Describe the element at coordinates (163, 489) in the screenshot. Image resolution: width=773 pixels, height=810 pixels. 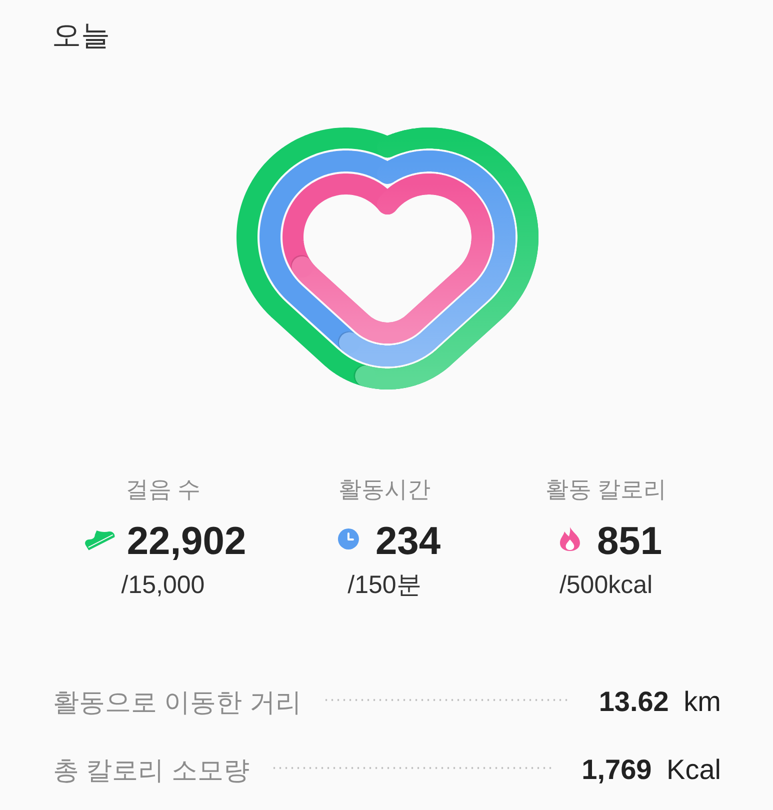
I see `category-label: 걸음 수` at that location.